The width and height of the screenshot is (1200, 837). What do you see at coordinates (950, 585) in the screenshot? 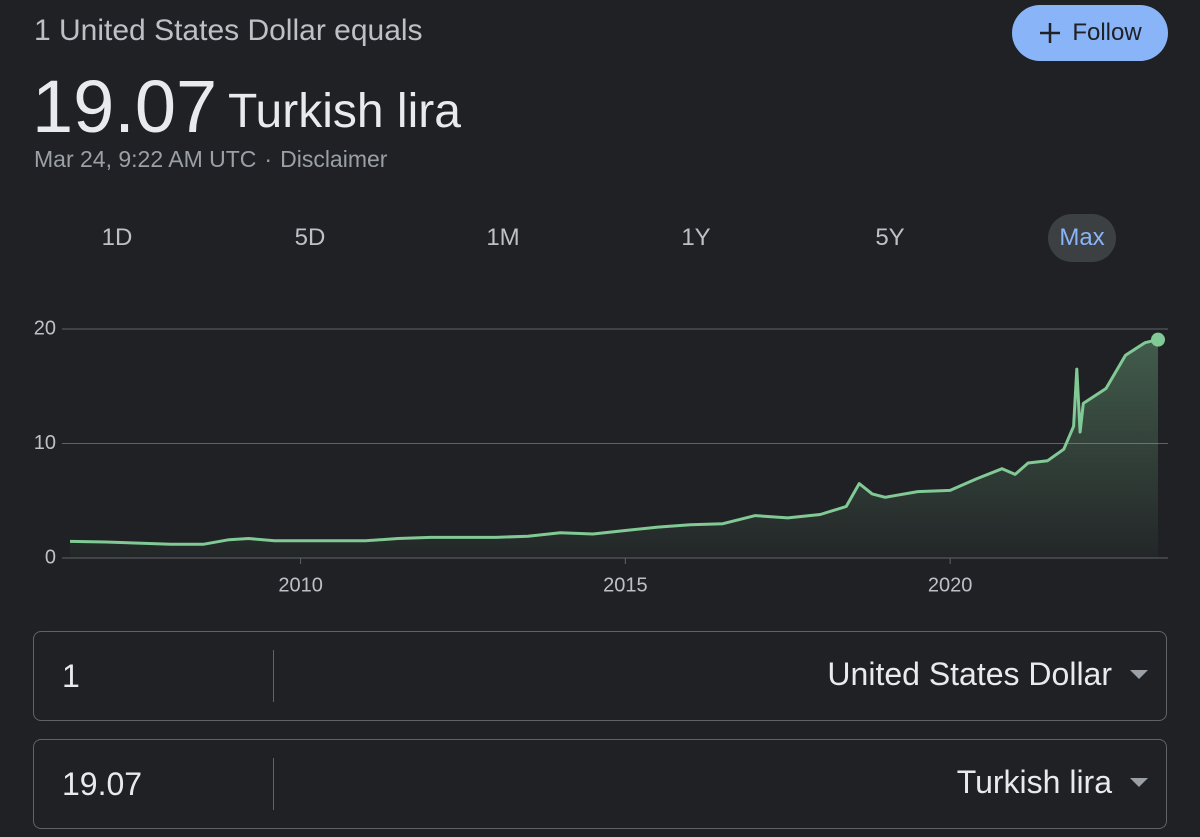
I see `x-tick-label: 2020` at bounding box center [950, 585].